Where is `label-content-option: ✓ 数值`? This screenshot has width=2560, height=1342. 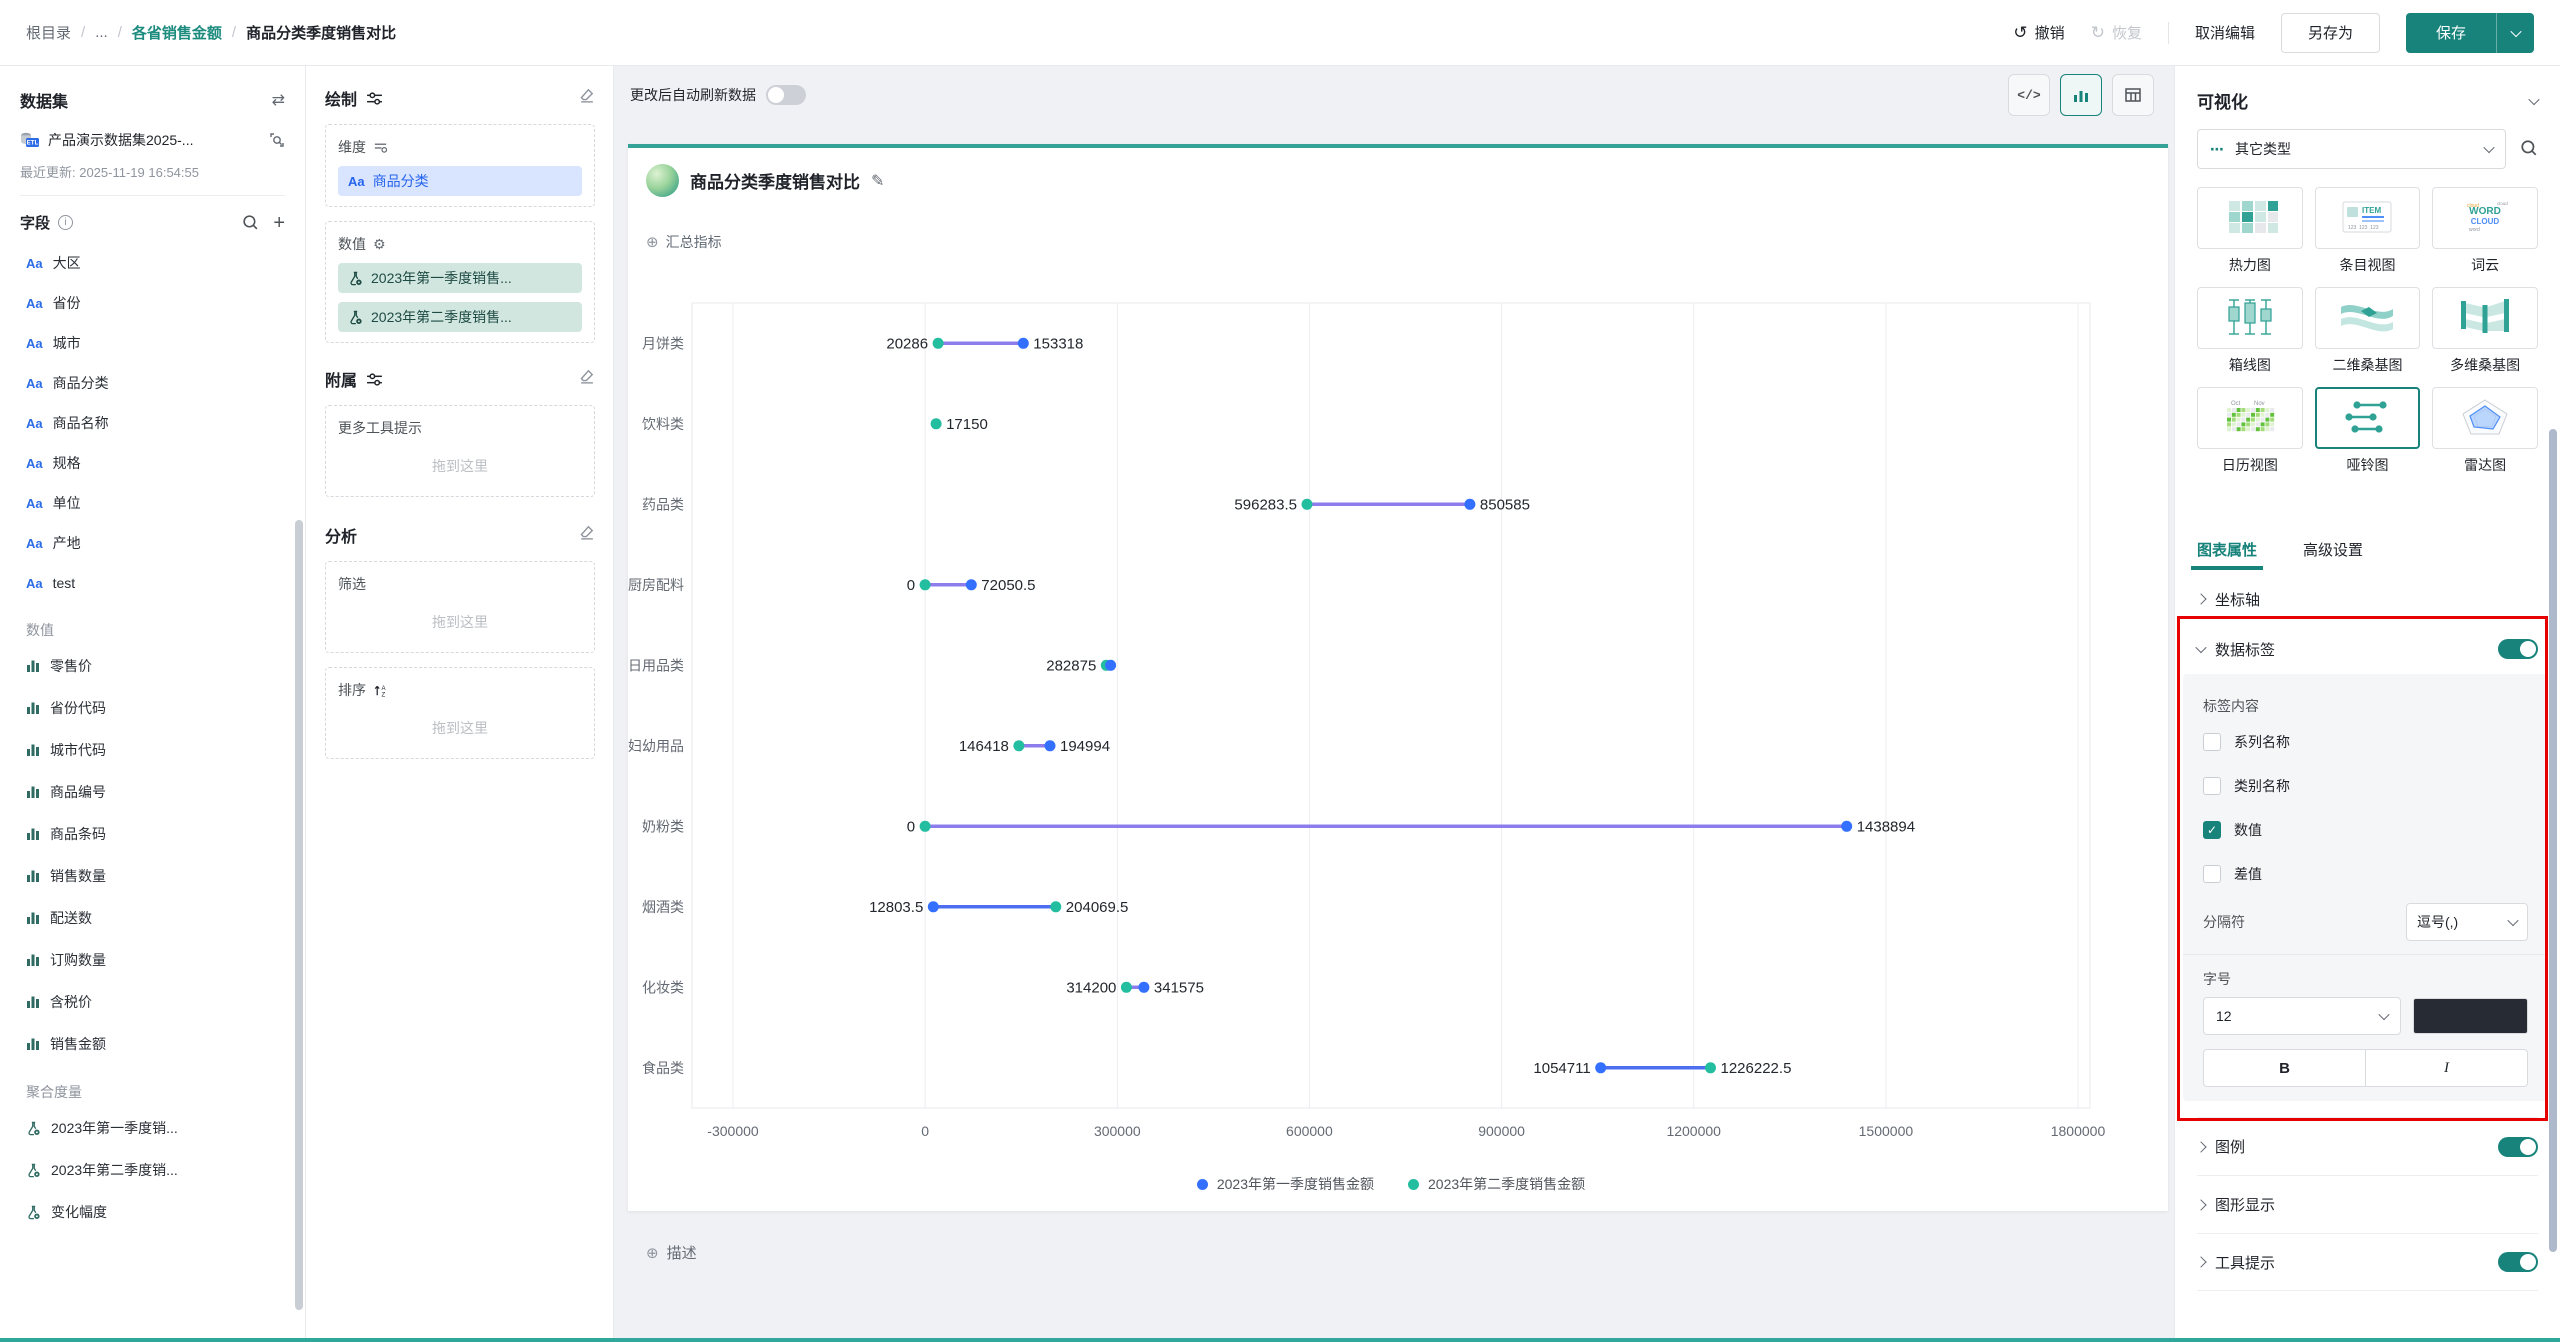
label-content-option: ✓ 数值 is located at coordinates (2365, 830).